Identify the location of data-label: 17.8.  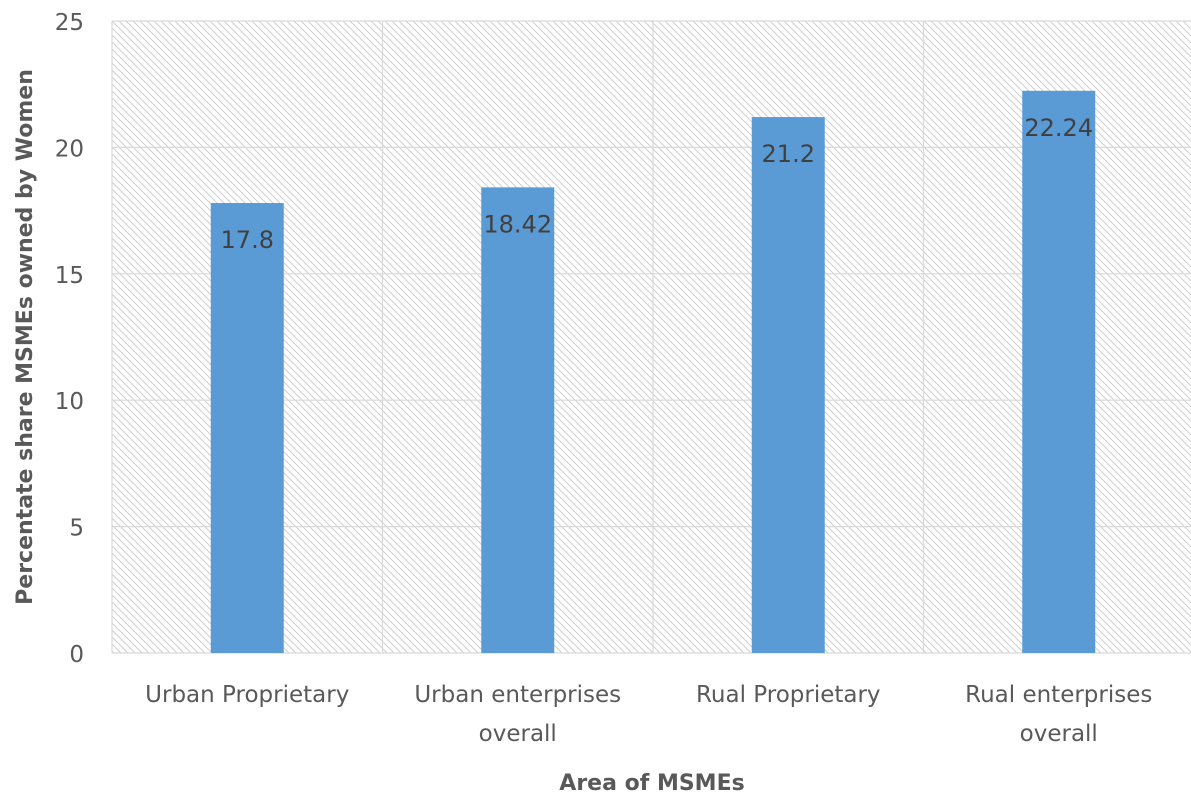
(247, 240).